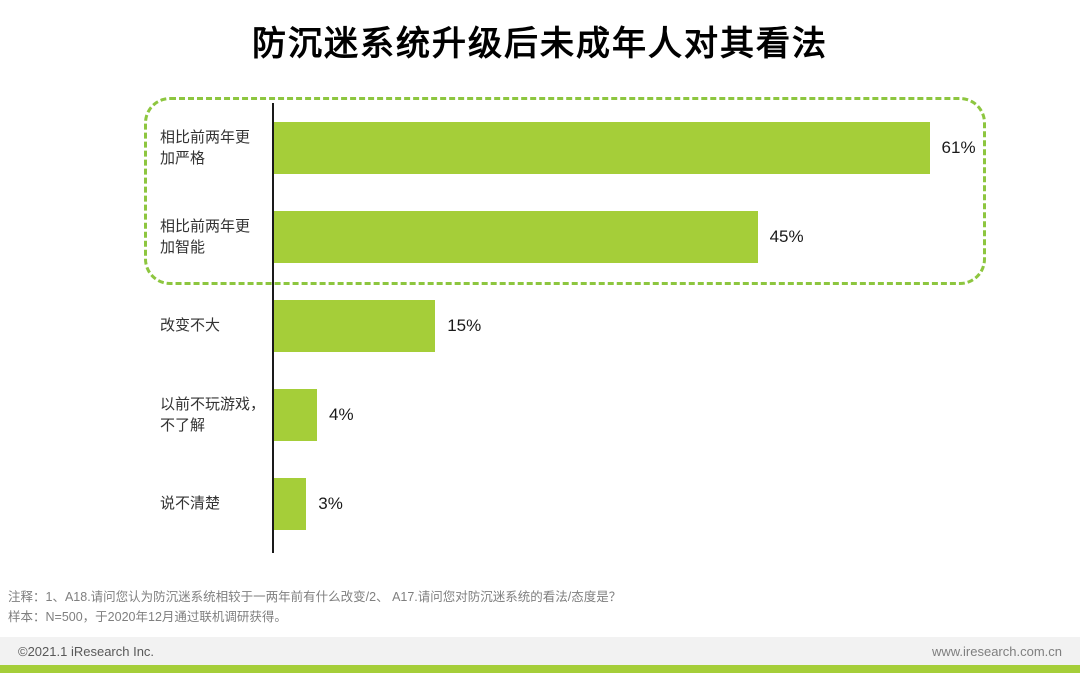 This screenshot has height=673, width=1080. Describe the element at coordinates (996, 651) in the screenshot. I see `website-link: www.iresearch.com.cn` at that location.